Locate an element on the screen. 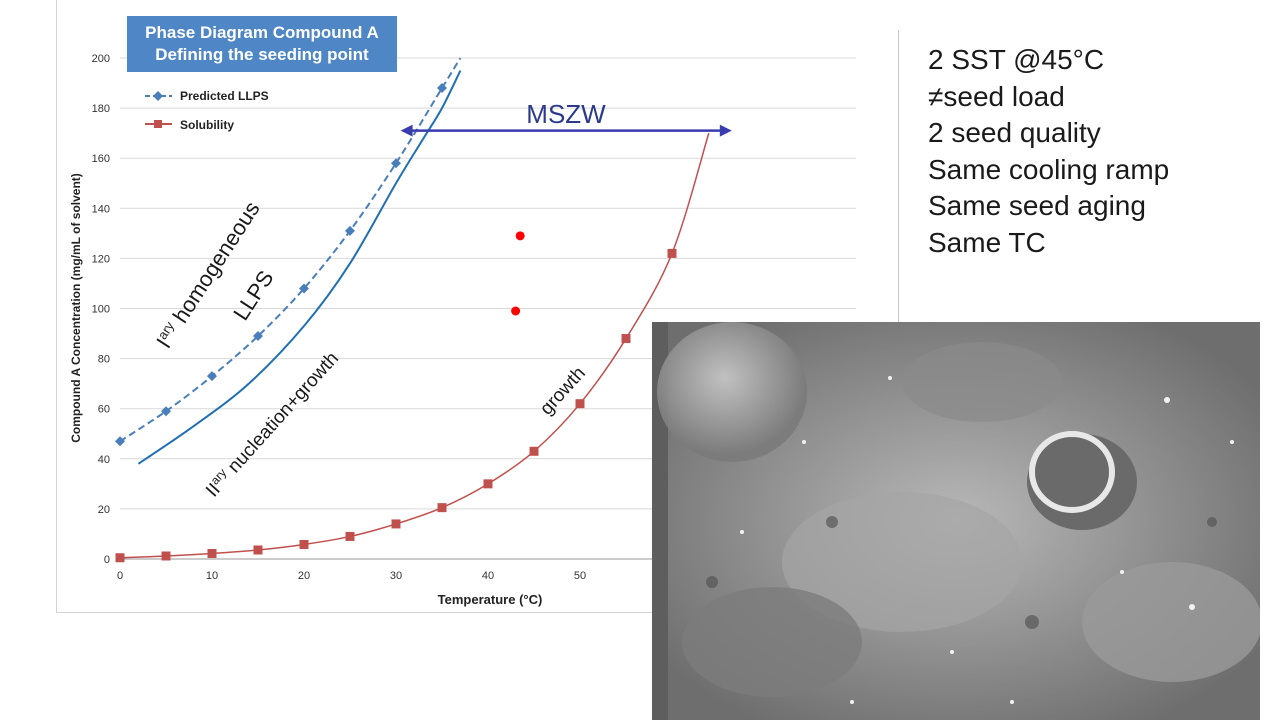  y-tick-label: 40 is located at coordinates (104, 460).